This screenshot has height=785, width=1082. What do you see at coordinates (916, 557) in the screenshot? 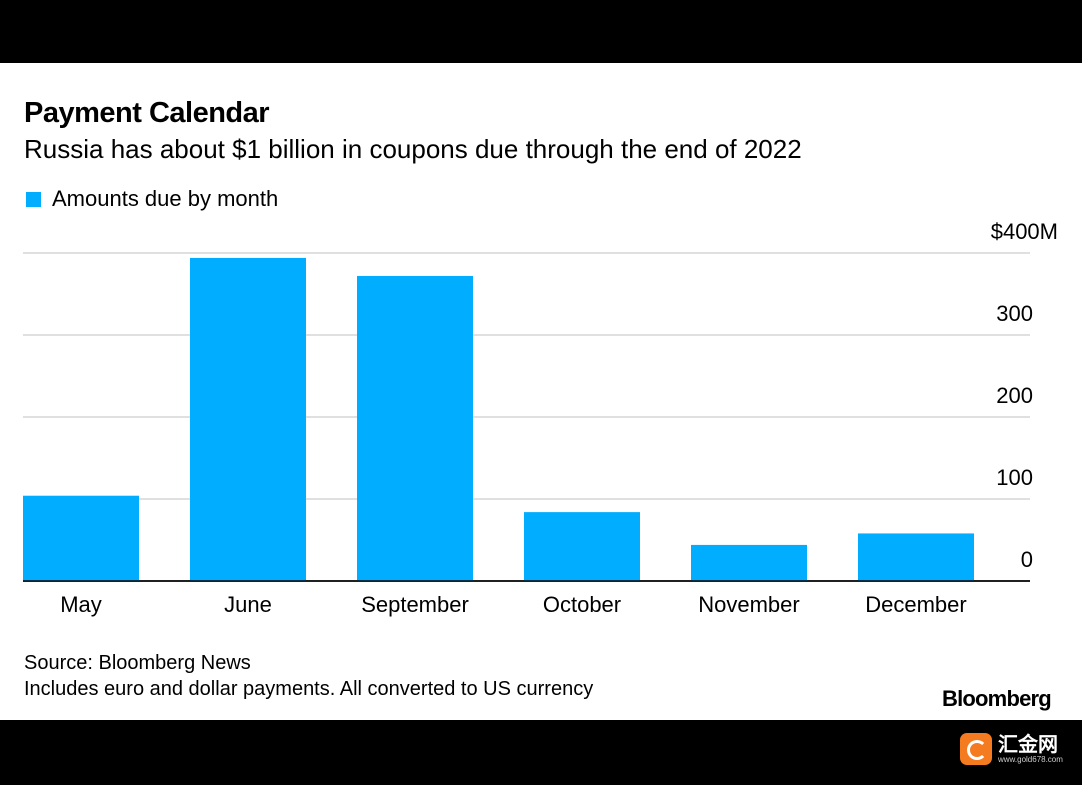
I see `bar-december` at bounding box center [916, 557].